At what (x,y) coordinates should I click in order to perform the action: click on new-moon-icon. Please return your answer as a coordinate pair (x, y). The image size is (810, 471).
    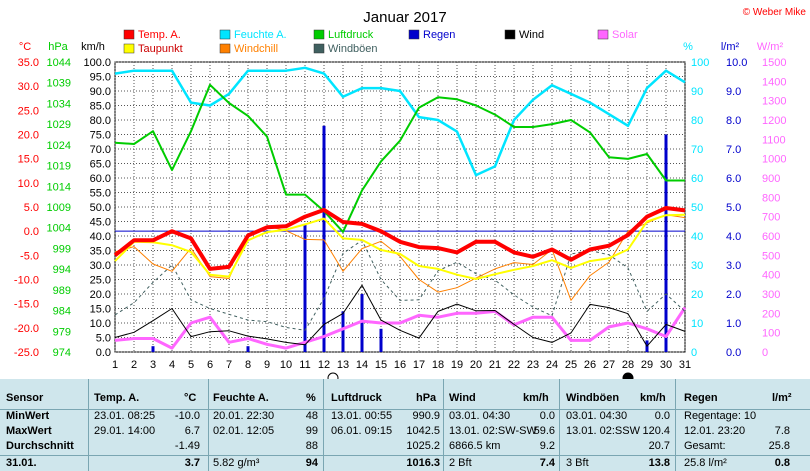
    Looking at the image, I should click on (628, 376).